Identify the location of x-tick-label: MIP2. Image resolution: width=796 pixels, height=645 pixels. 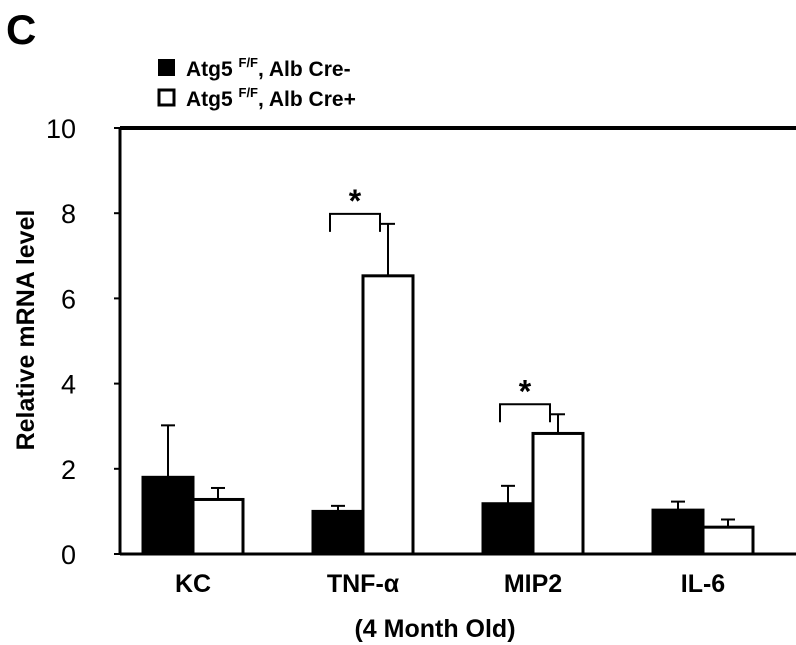
(533, 584).